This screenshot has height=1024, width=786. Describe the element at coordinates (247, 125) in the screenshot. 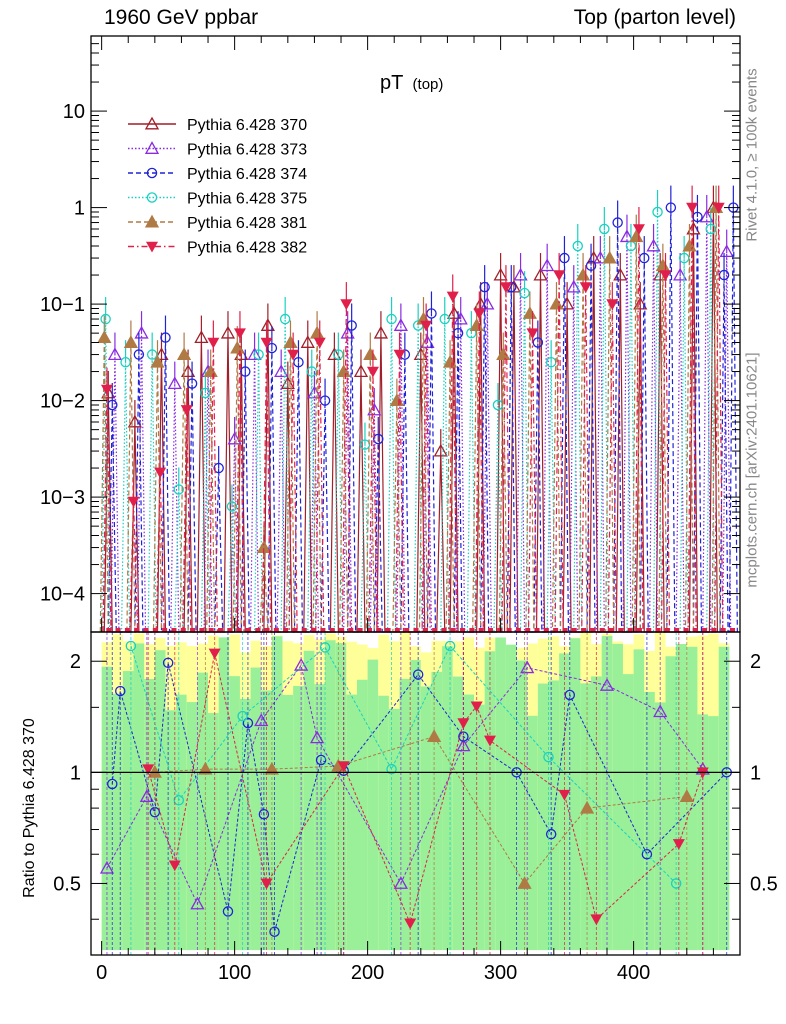

I see `legend-label: Pythia 6.428 370` at that location.